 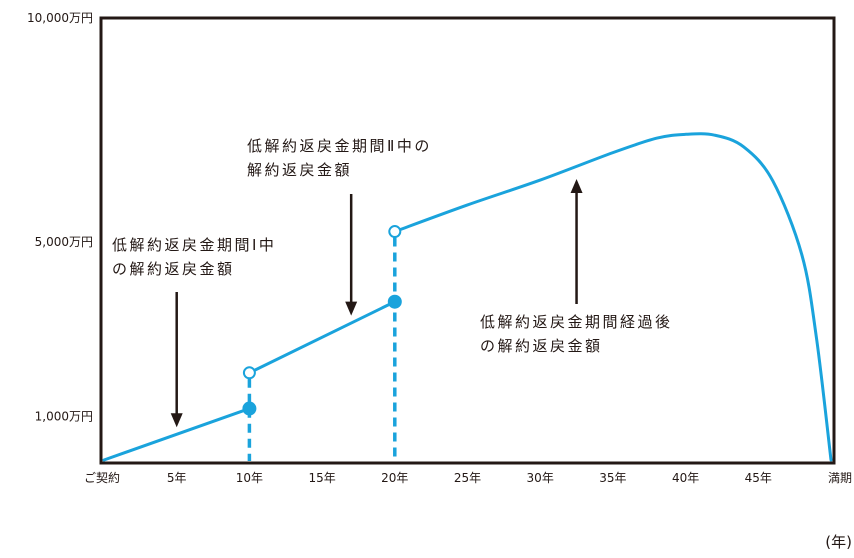 I want to click on x-tick-label-1: 5年, so click(x=177, y=478).